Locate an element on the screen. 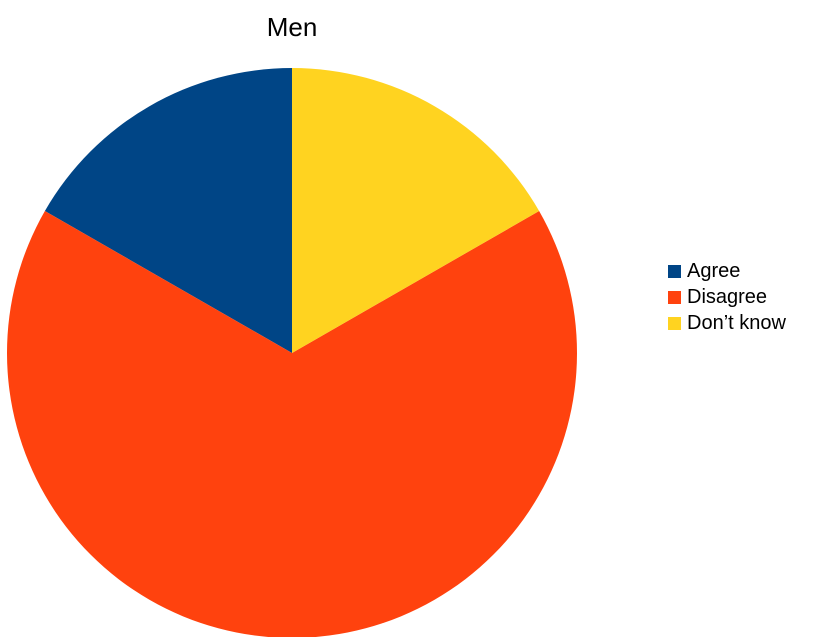 The height and width of the screenshot is (637, 824). legend-label-disagree: Disagree is located at coordinates (727, 297).